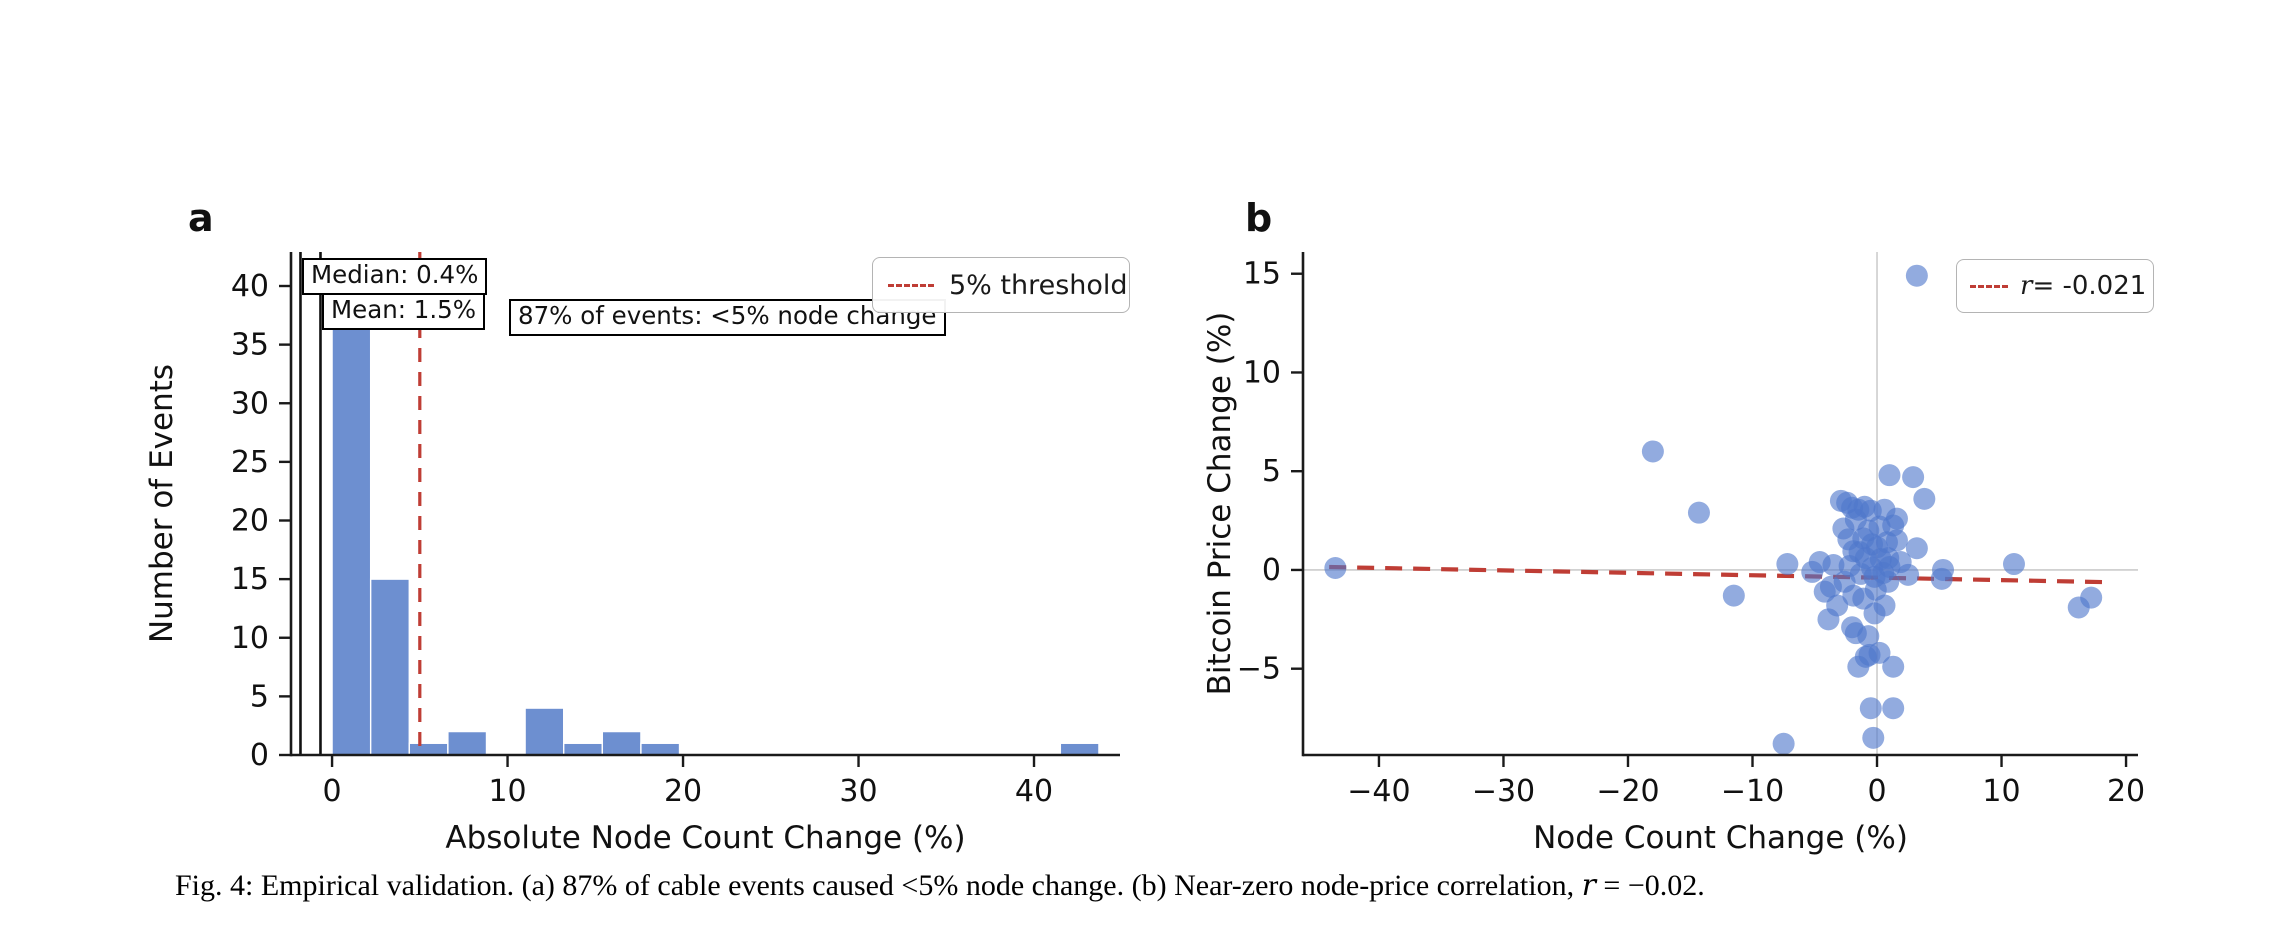 The height and width of the screenshot is (925, 2275). Describe the element at coordinates (2089, 286) in the screenshot. I see `legend-r-value: = -0.021` at that location.